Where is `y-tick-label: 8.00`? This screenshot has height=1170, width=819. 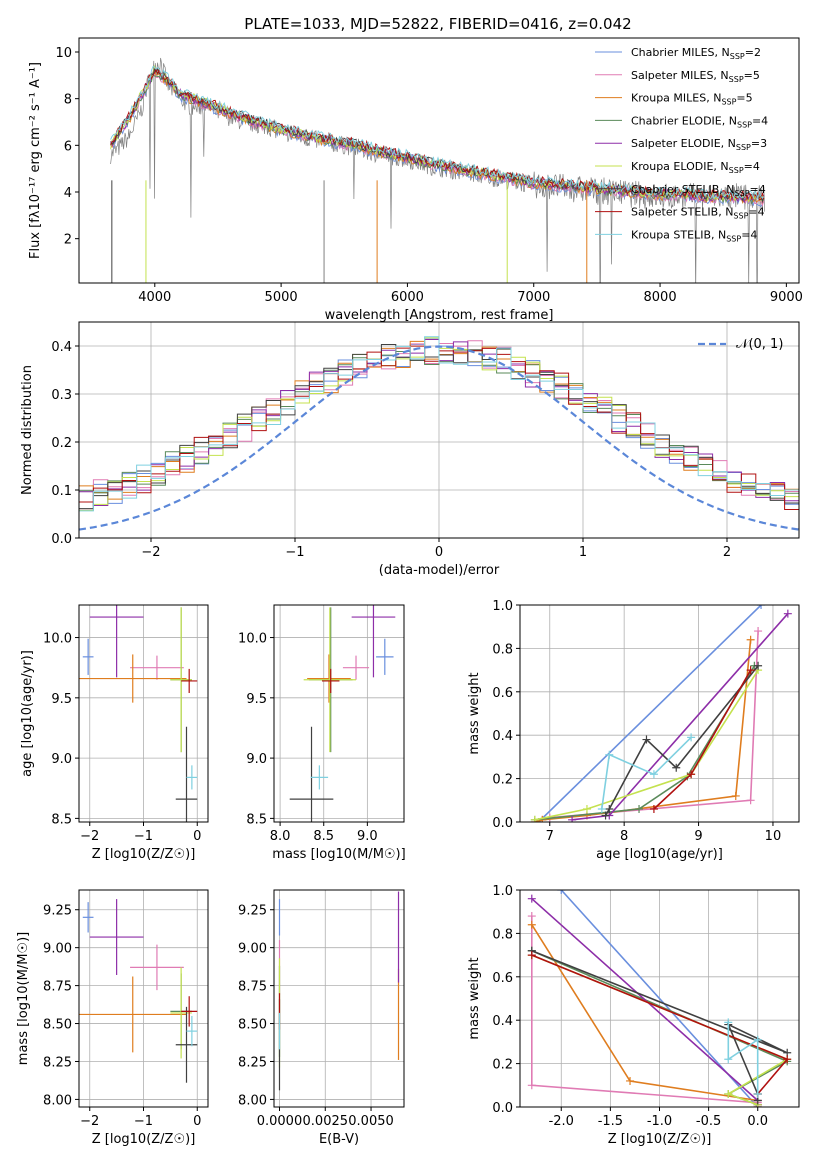
y-tick-label: 8.00 is located at coordinates (252, 1100).